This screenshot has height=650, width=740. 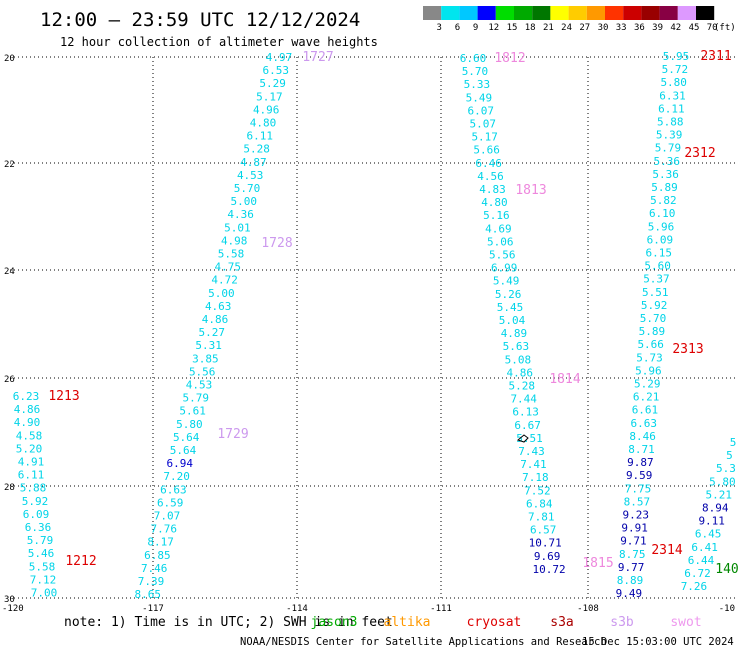 I want to click on wave-height-label: 6.45, so click(x=708, y=534).